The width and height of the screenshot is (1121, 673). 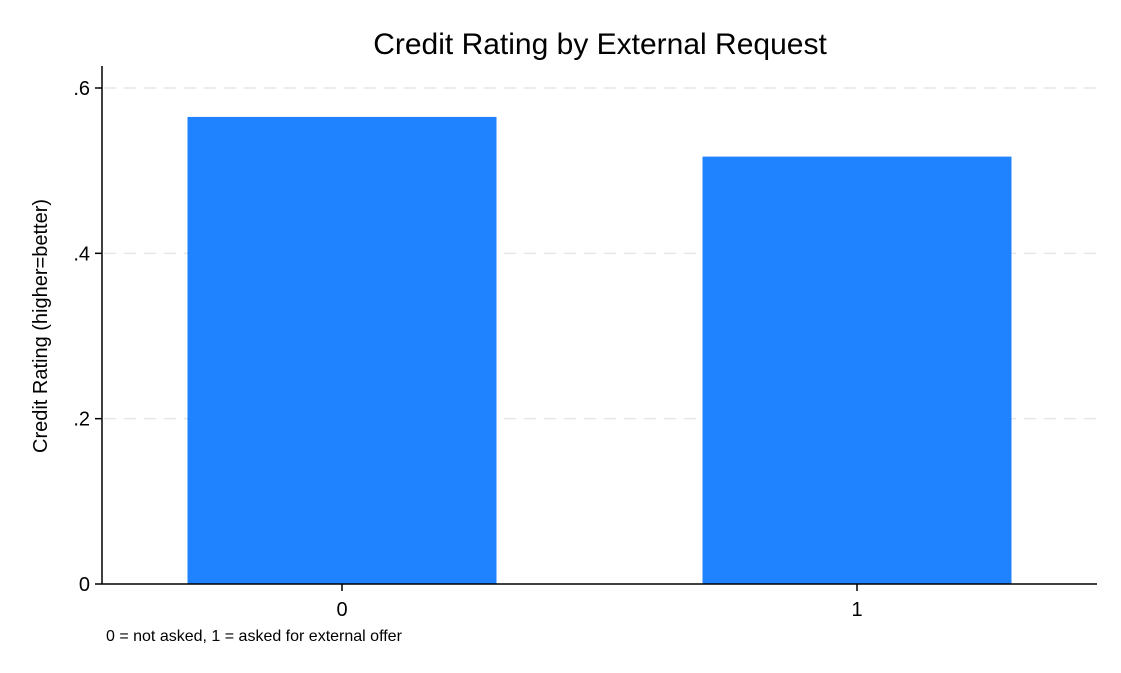 What do you see at coordinates (341, 610) in the screenshot?
I see `x-tick-label: 0` at bounding box center [341, 610].